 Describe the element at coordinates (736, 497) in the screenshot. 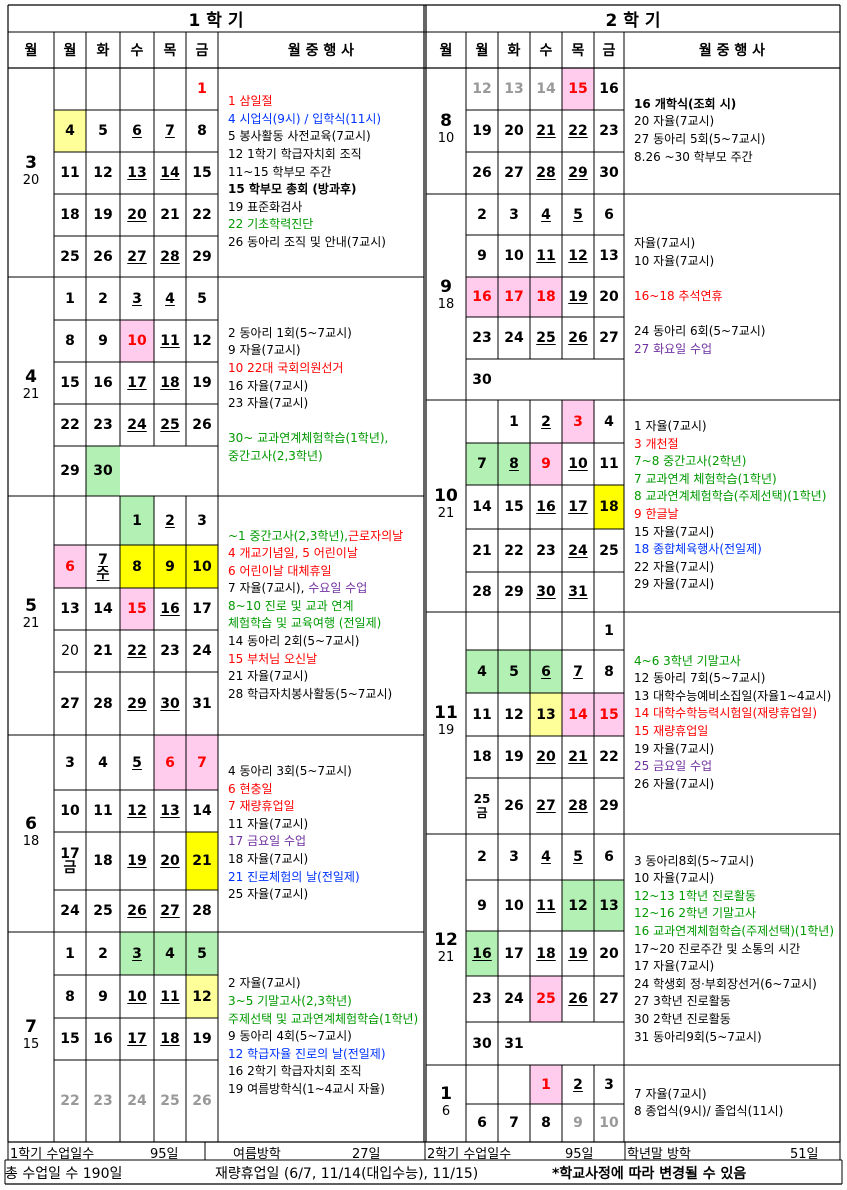

I see `event-line: 8 교과연계체험학습(주제선택)(1학년)` at that location.